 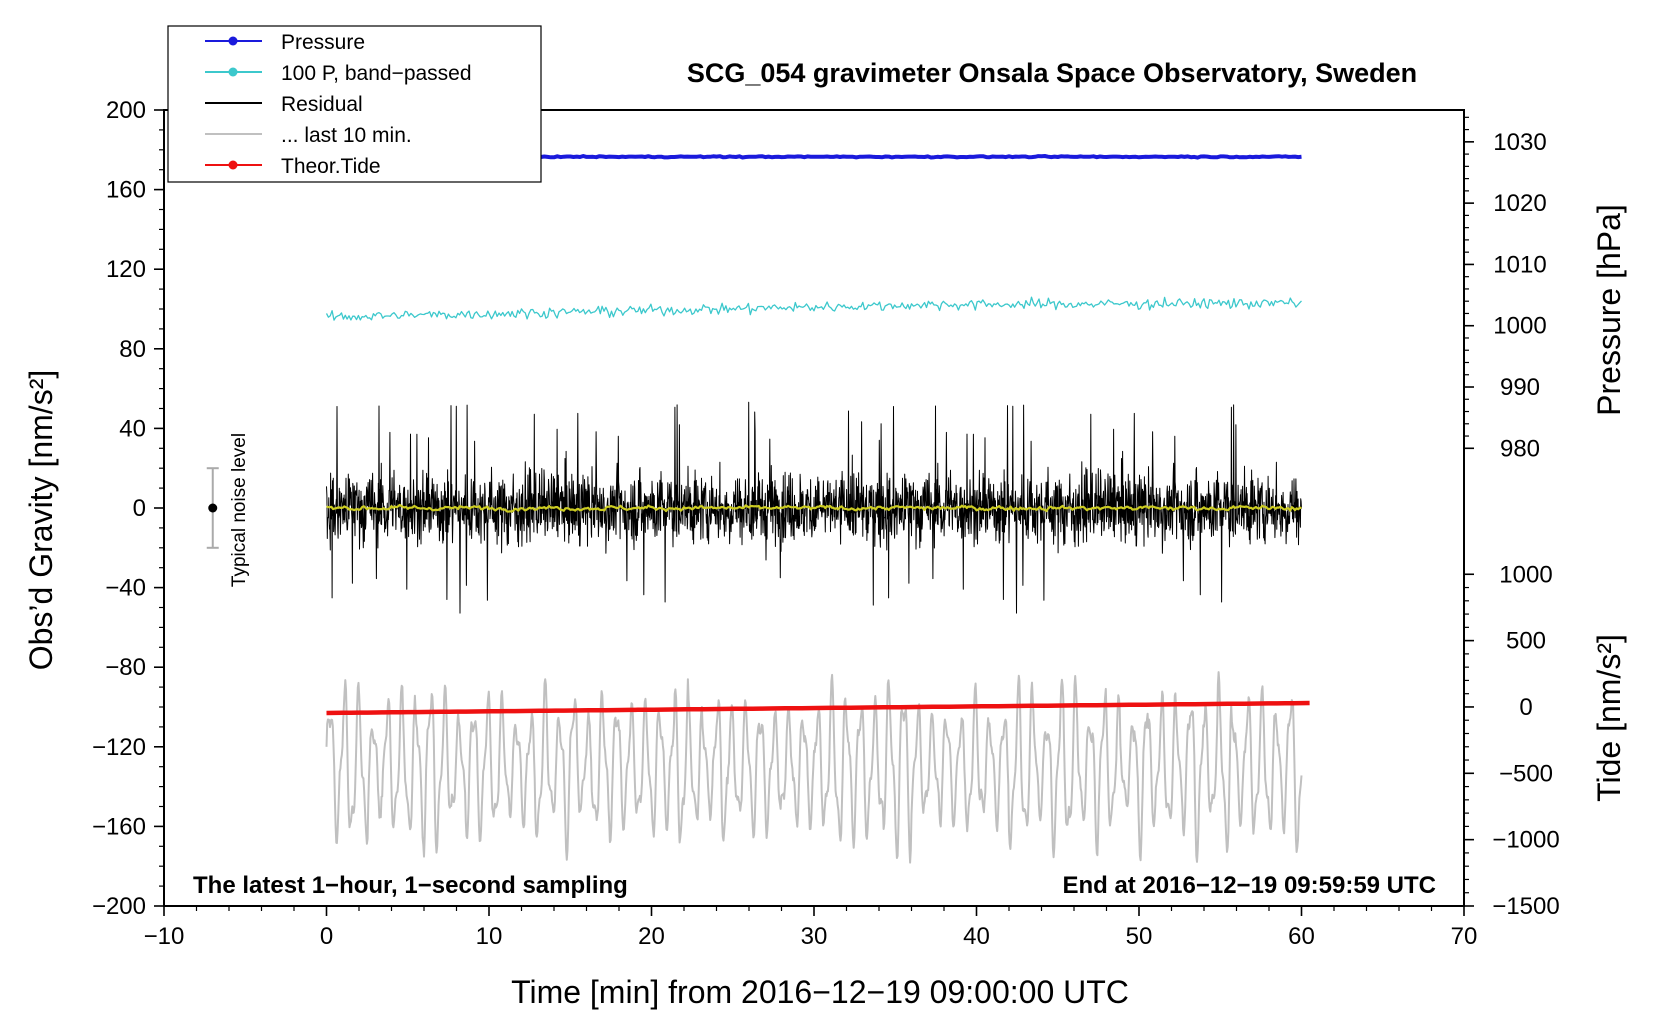 I want to click on y-tick-label: −200, so click(x=119, y=906).